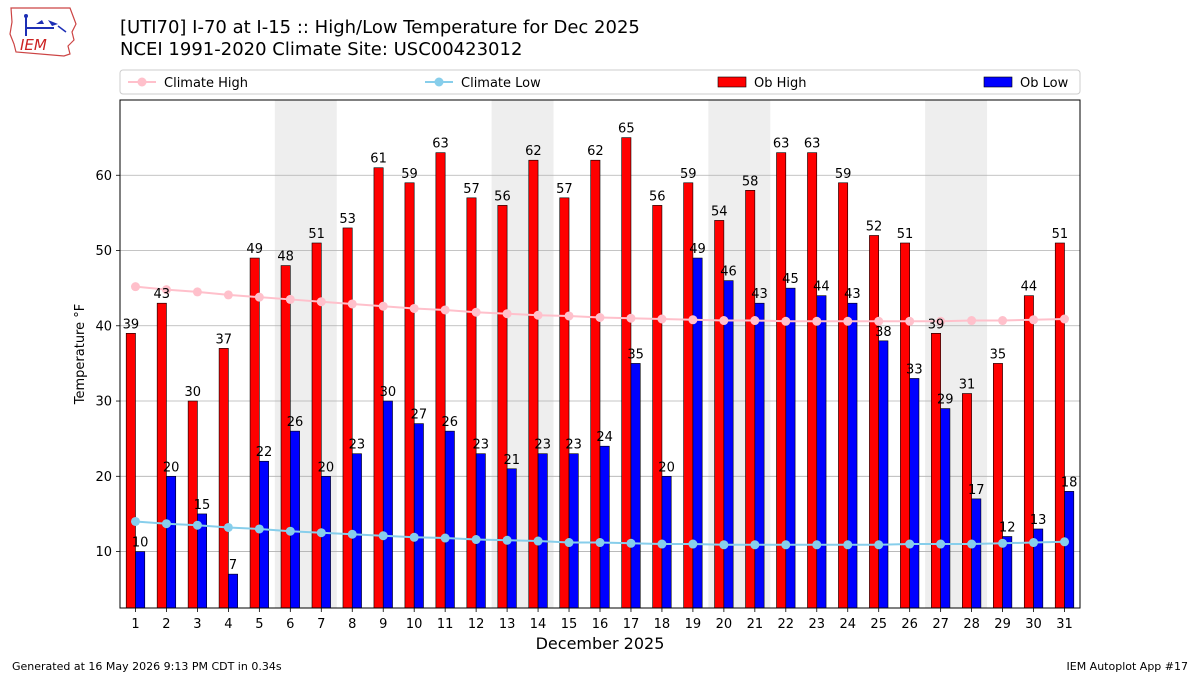 This screenshot has width=1200, height=675. I want to click on x-tick-label: 30, so click(1033, 624).